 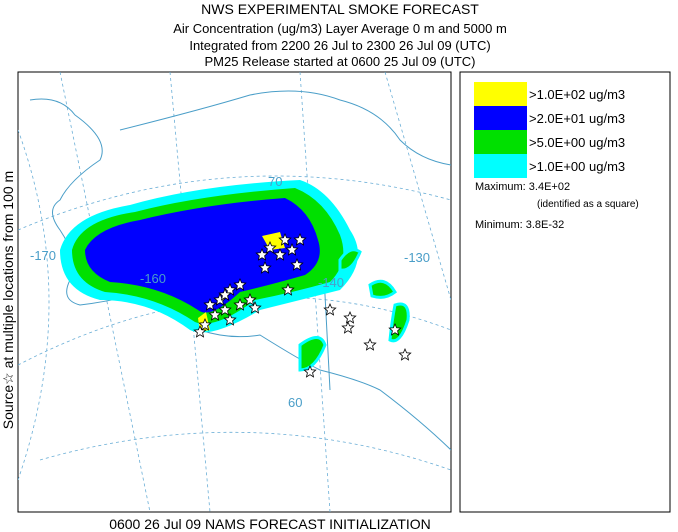 What do you see at coordinates (519, 225) in the screenshot?
I see `minimum: Minimum: 3.8E-32` at bounding box center [519, 225].